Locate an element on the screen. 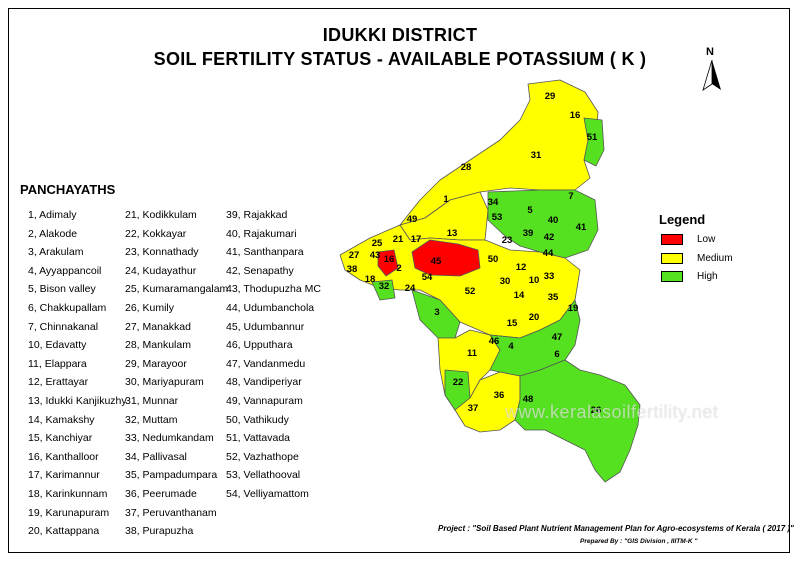 The width and height of the screenshot is (800, 563). region-number-label: 19 is located at coordinates (573, 308).